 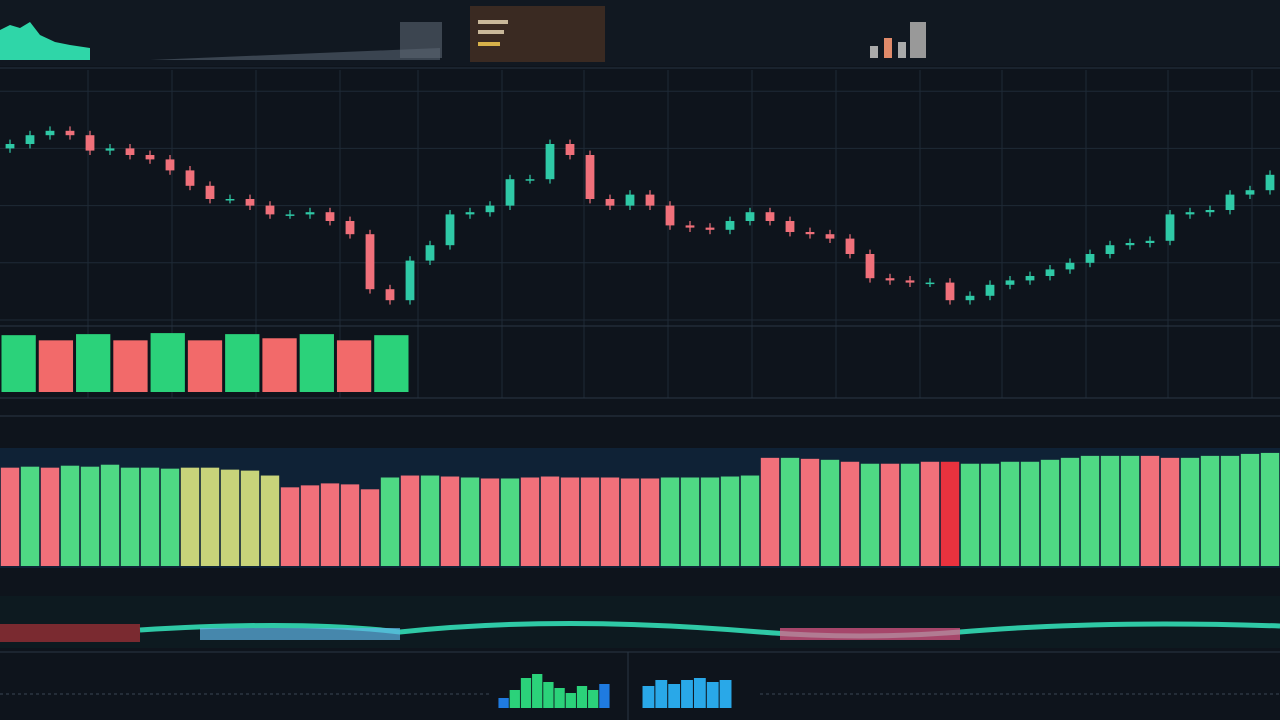 I want to click on mini-table, so click(x=421, y=40).